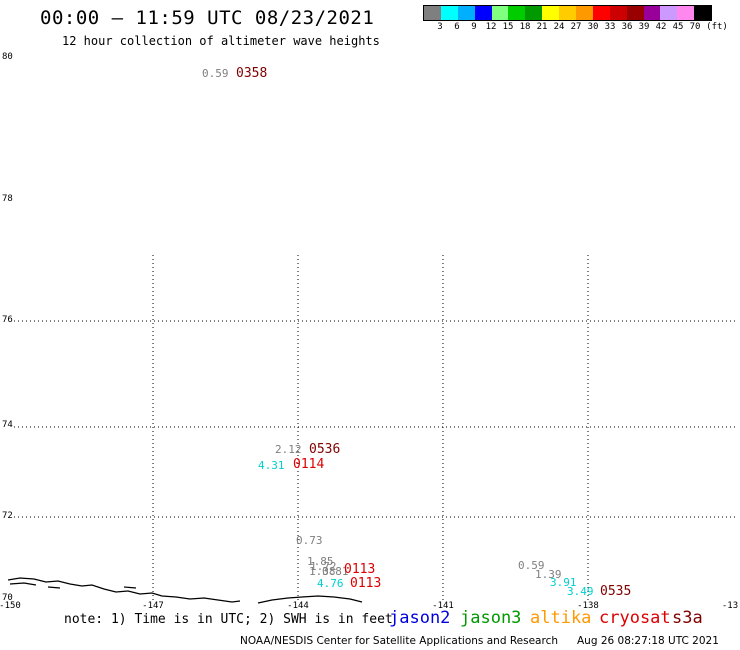 Image resolution: width=740 pixels, height=650 pixels. I want to click on color-scale-label: 24, so click(559, 27).